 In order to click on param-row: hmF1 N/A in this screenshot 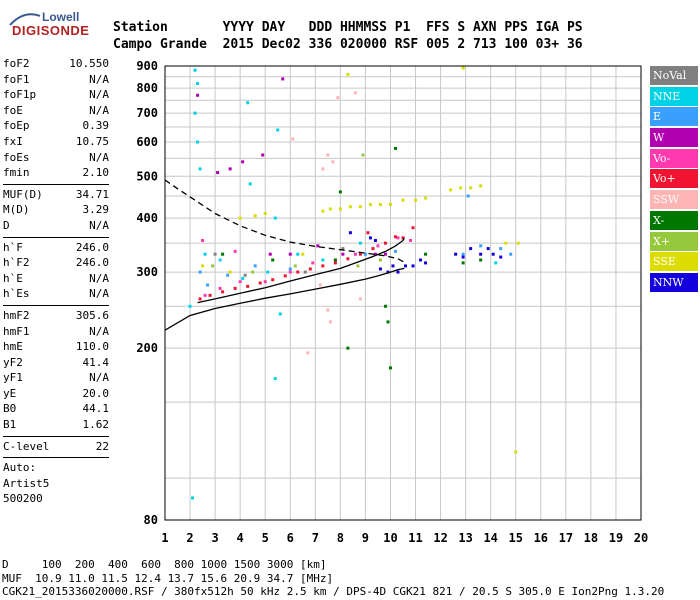, I will do `click(56, 332)`.